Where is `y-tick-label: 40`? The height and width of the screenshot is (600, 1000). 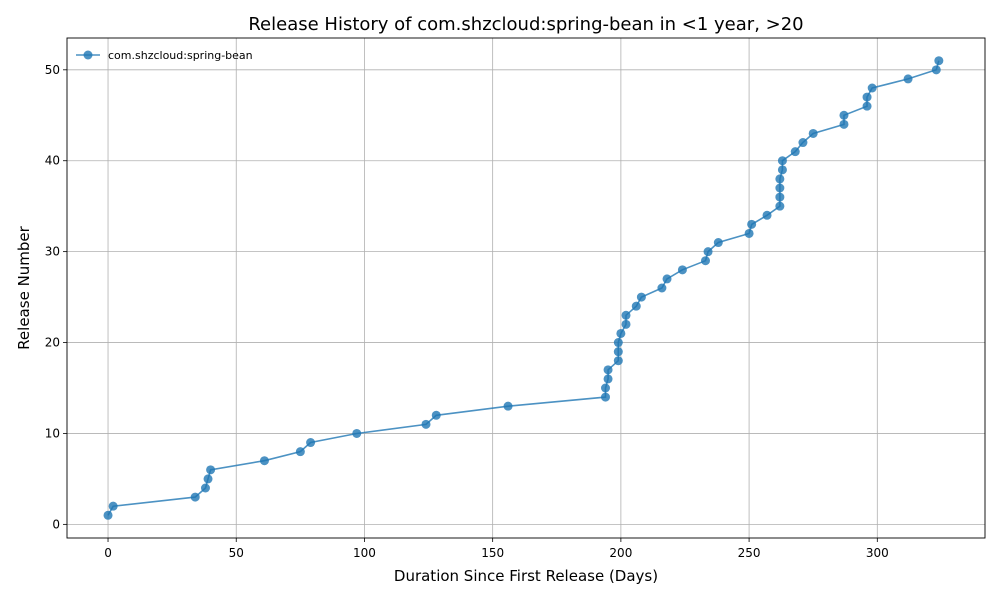 y-tick-label: 40 is located at coordinates (52, 161).